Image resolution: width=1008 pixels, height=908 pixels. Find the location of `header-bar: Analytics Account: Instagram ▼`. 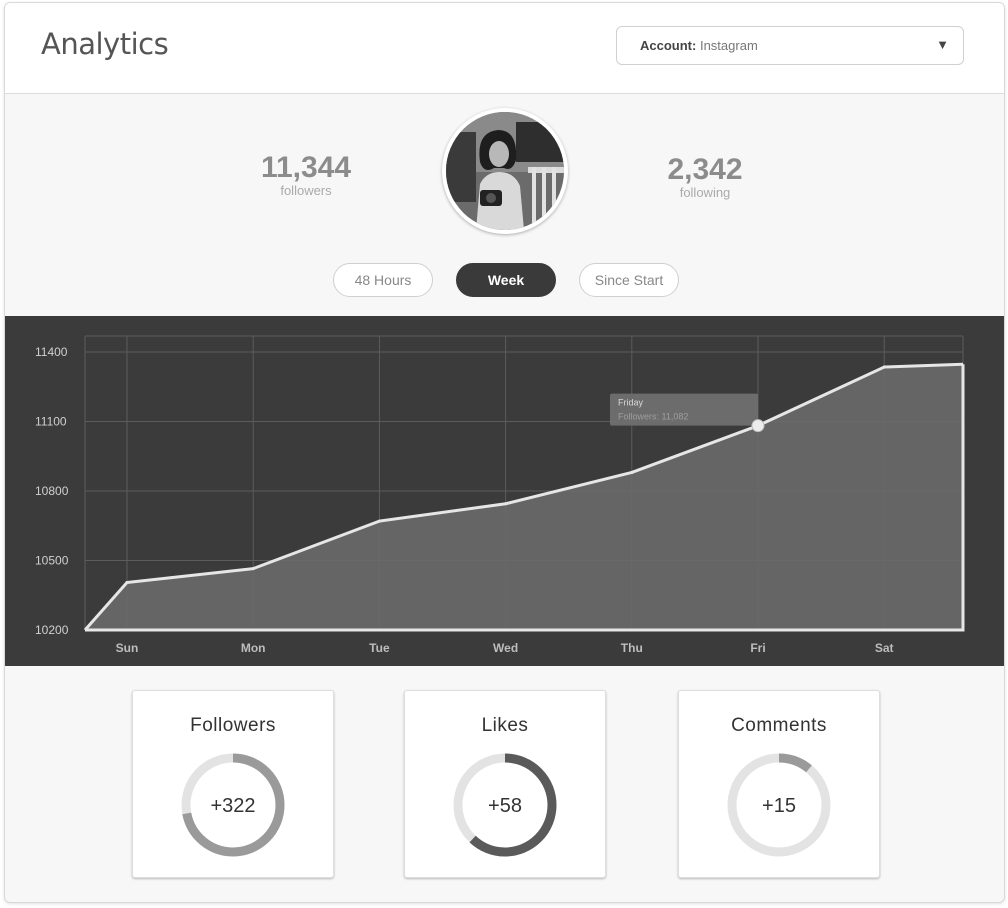

header-bar: Analytics Account: Instagram ▼ is located at coordinates (504, 48).